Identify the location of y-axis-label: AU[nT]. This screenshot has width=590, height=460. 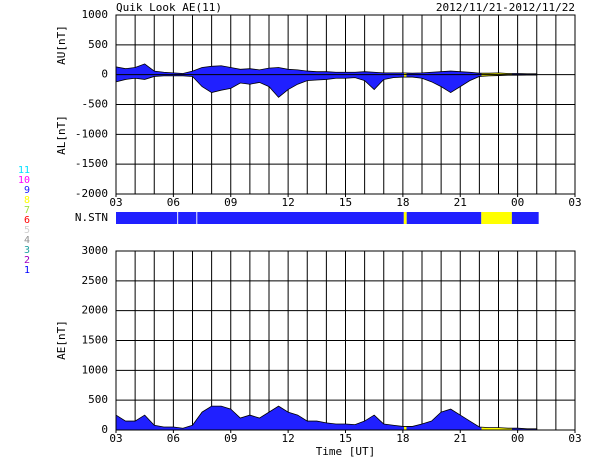
(61, 45).